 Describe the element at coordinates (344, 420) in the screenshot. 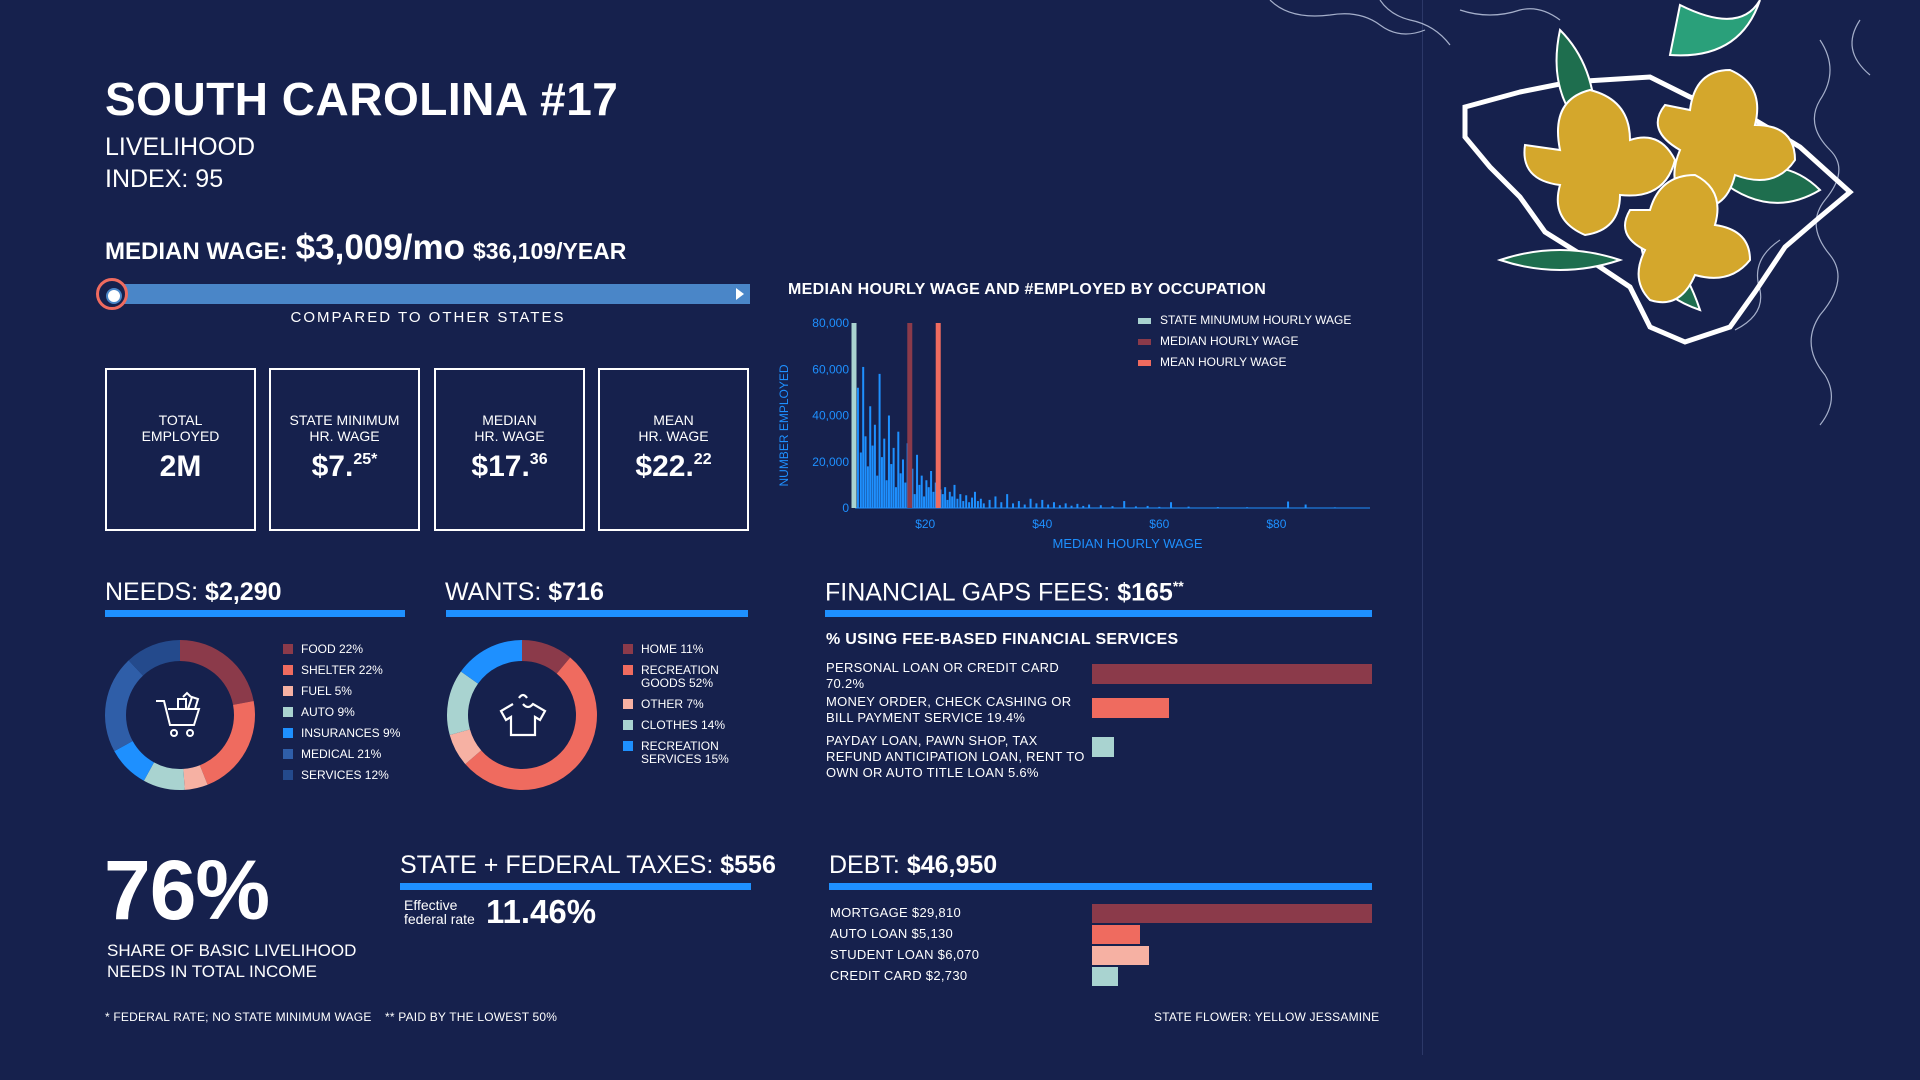

I see `stat-label-line-1: STATE MINIMUM` at that location.